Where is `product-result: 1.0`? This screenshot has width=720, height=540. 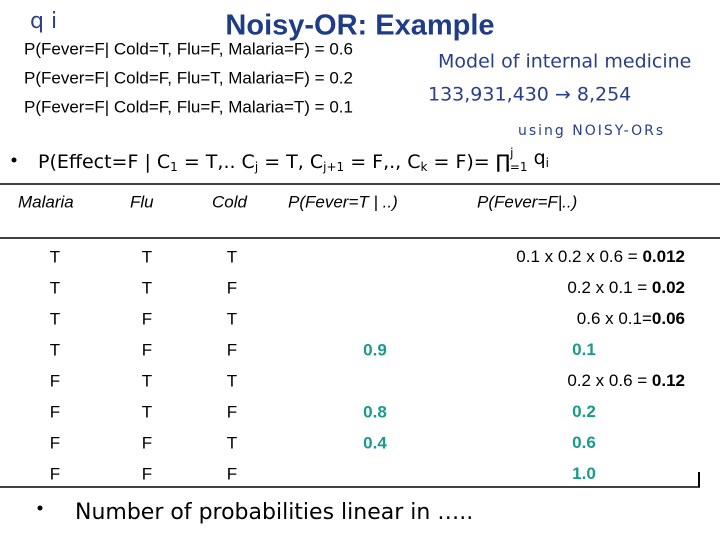 product-result: 1.0 is located at coordinates (584, 473).